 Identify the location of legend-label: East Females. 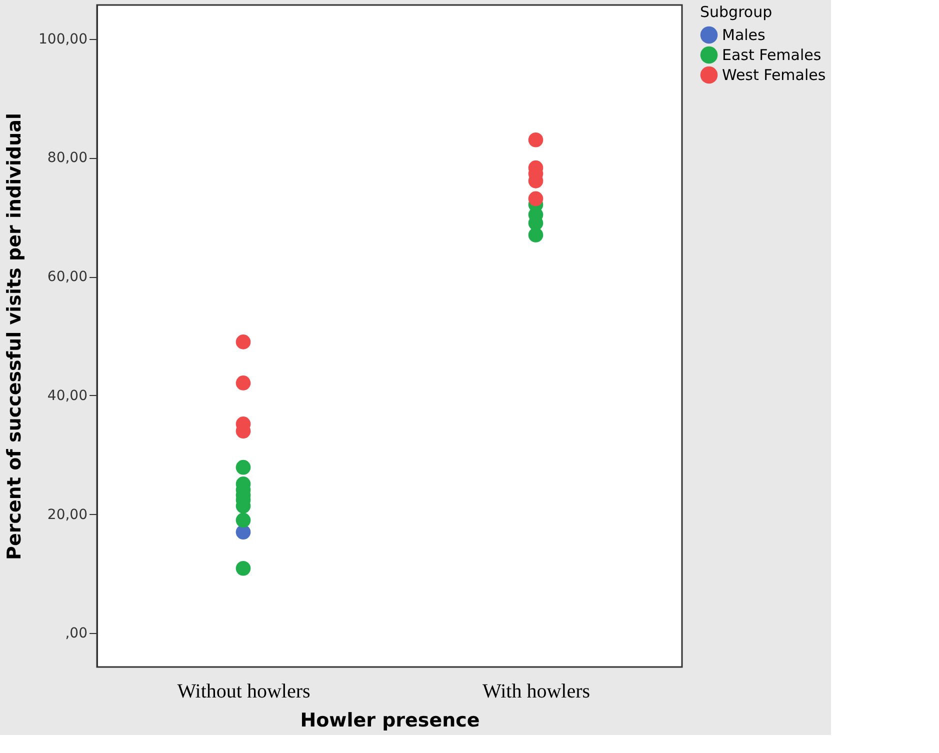
(772, 55).